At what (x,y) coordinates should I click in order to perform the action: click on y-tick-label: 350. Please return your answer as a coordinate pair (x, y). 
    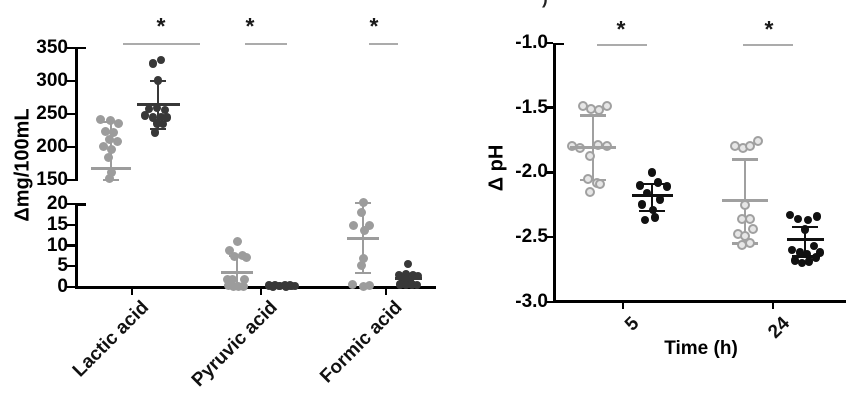
    Looking at the image, I should click on (52, 48).